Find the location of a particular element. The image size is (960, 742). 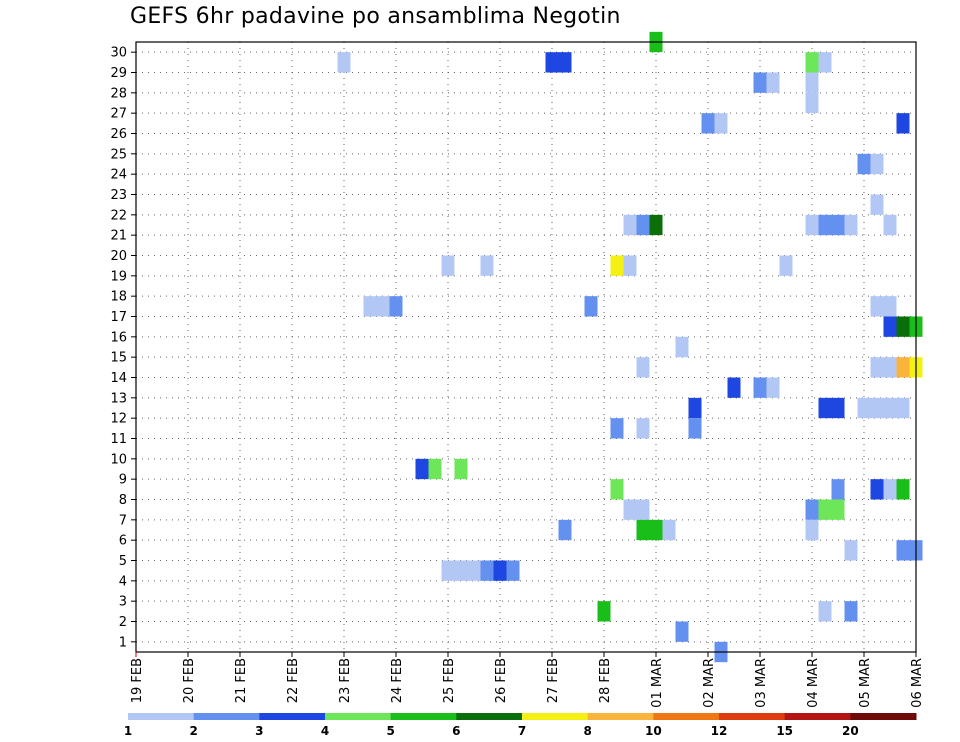

legend-label: 8 is located at coordinates (587, 731).